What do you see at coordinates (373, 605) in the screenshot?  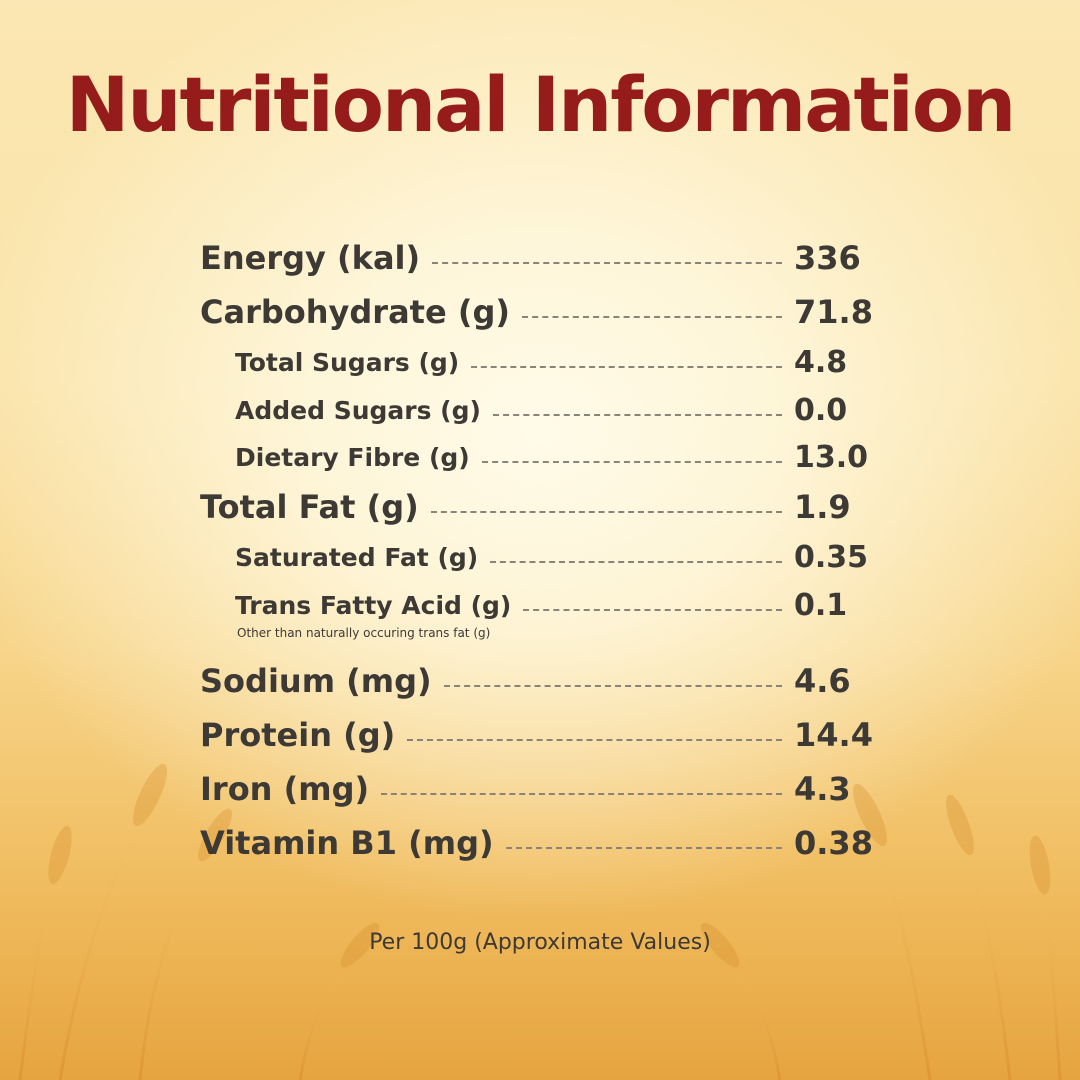 I see `nutrient-label: Trans Fatty Acid (g)` at bounding box center [373, 605].